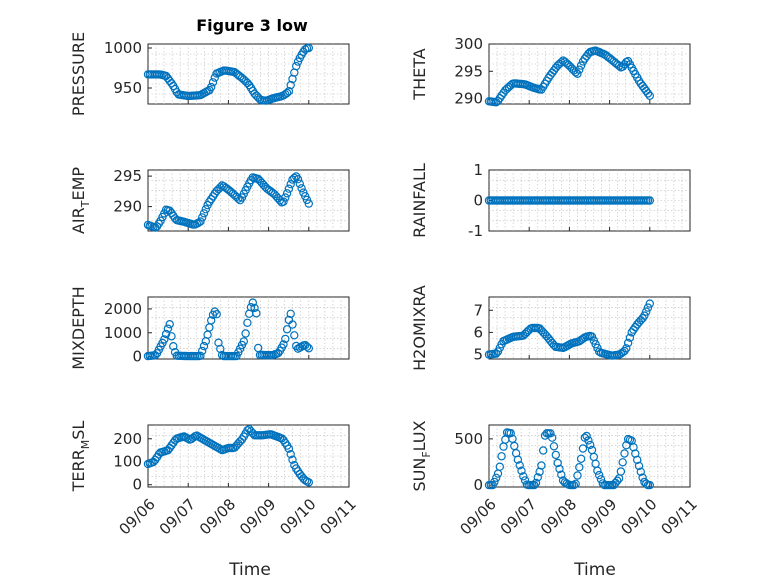 Image resolution: width=778 pixels, height=583 pixels. What do you see at coordinates (127, 207) in the screenshot?
I see `y-tick-label: 290` at bounding box center [127, 207].